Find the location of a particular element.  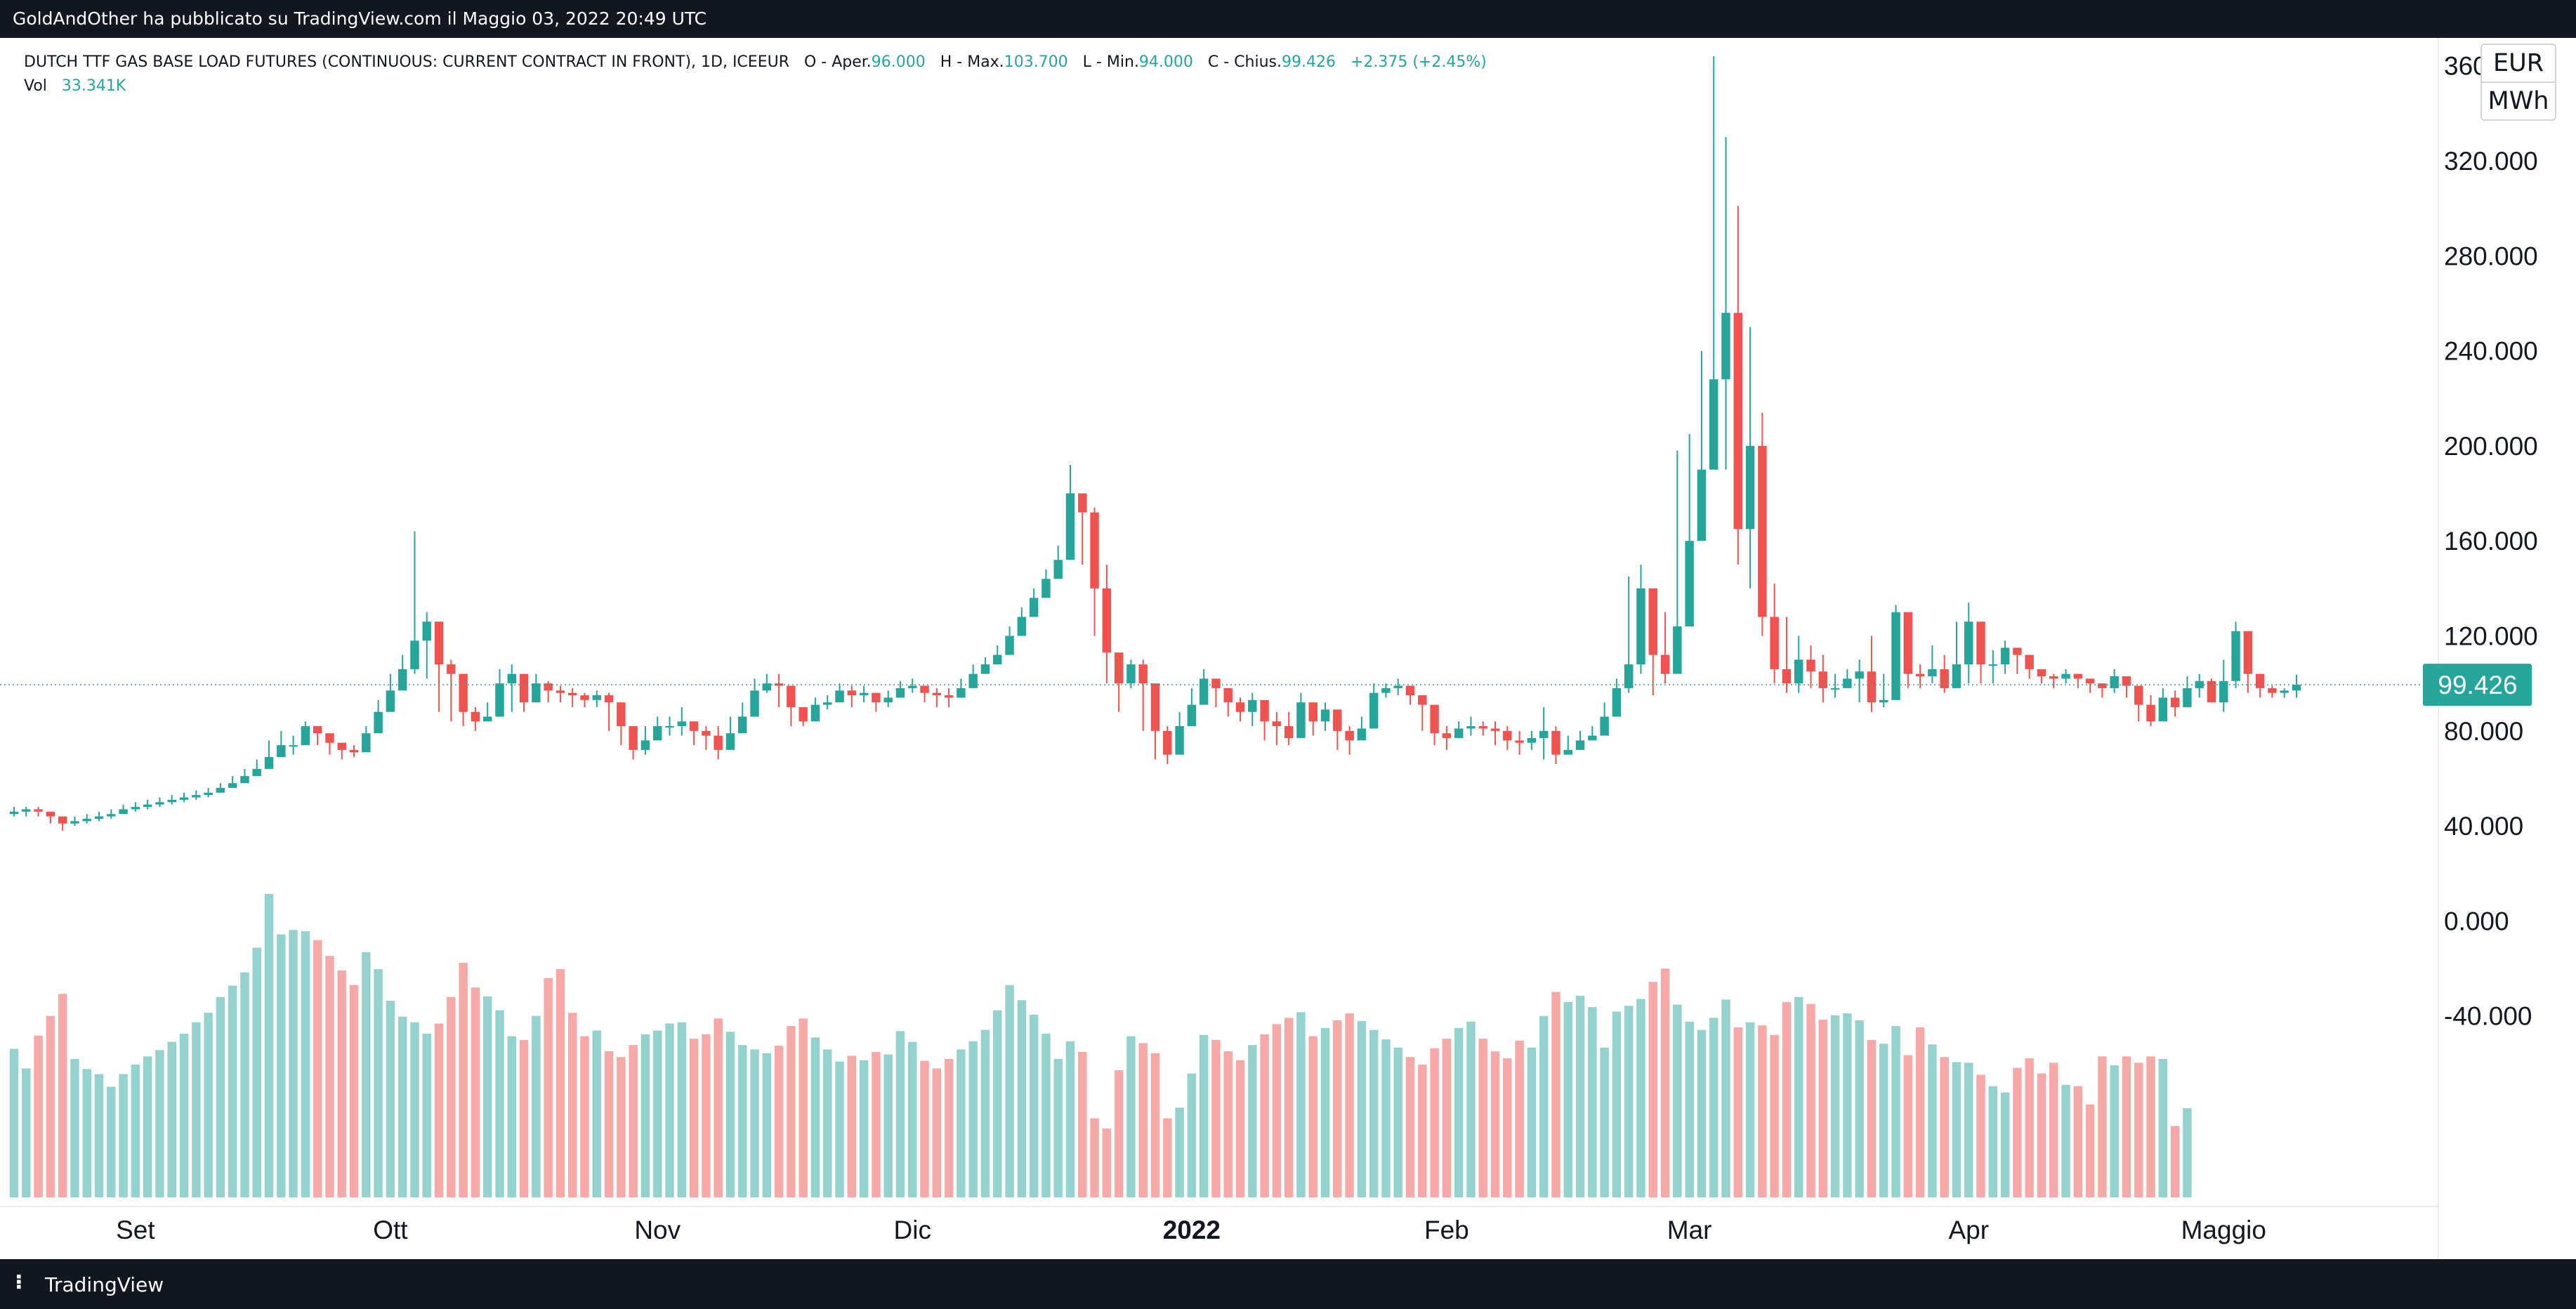

footer-bar: ⠇ TradingView is located at coordinates (1288, 1284).